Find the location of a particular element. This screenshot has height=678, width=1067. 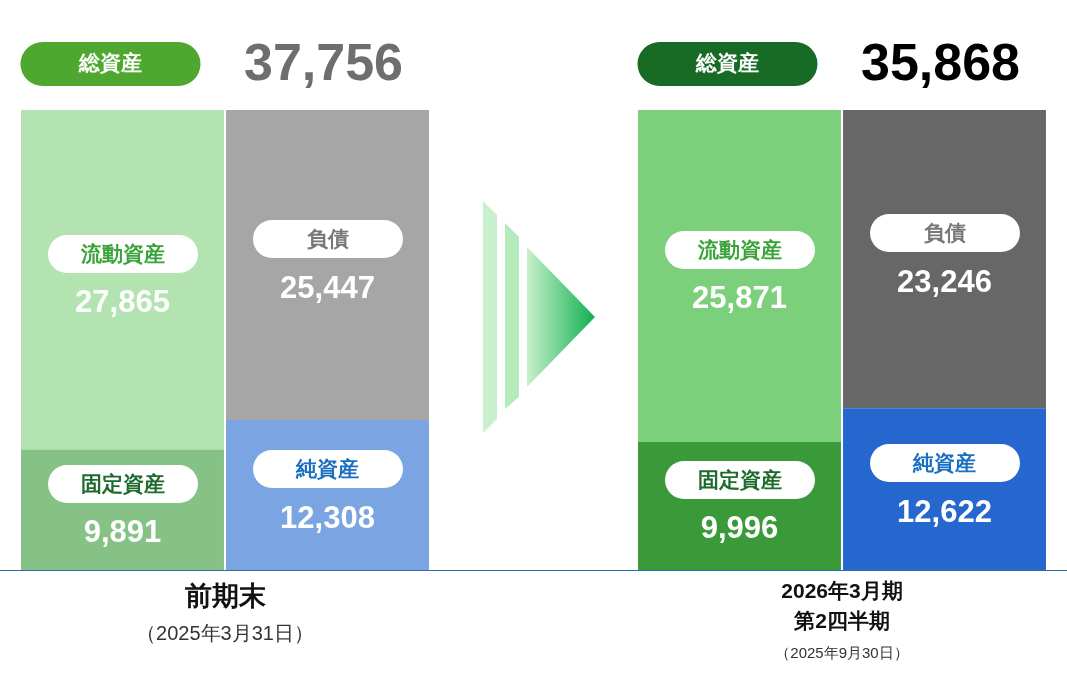

total-label: 35,868 is located at coordinates (940, 62).